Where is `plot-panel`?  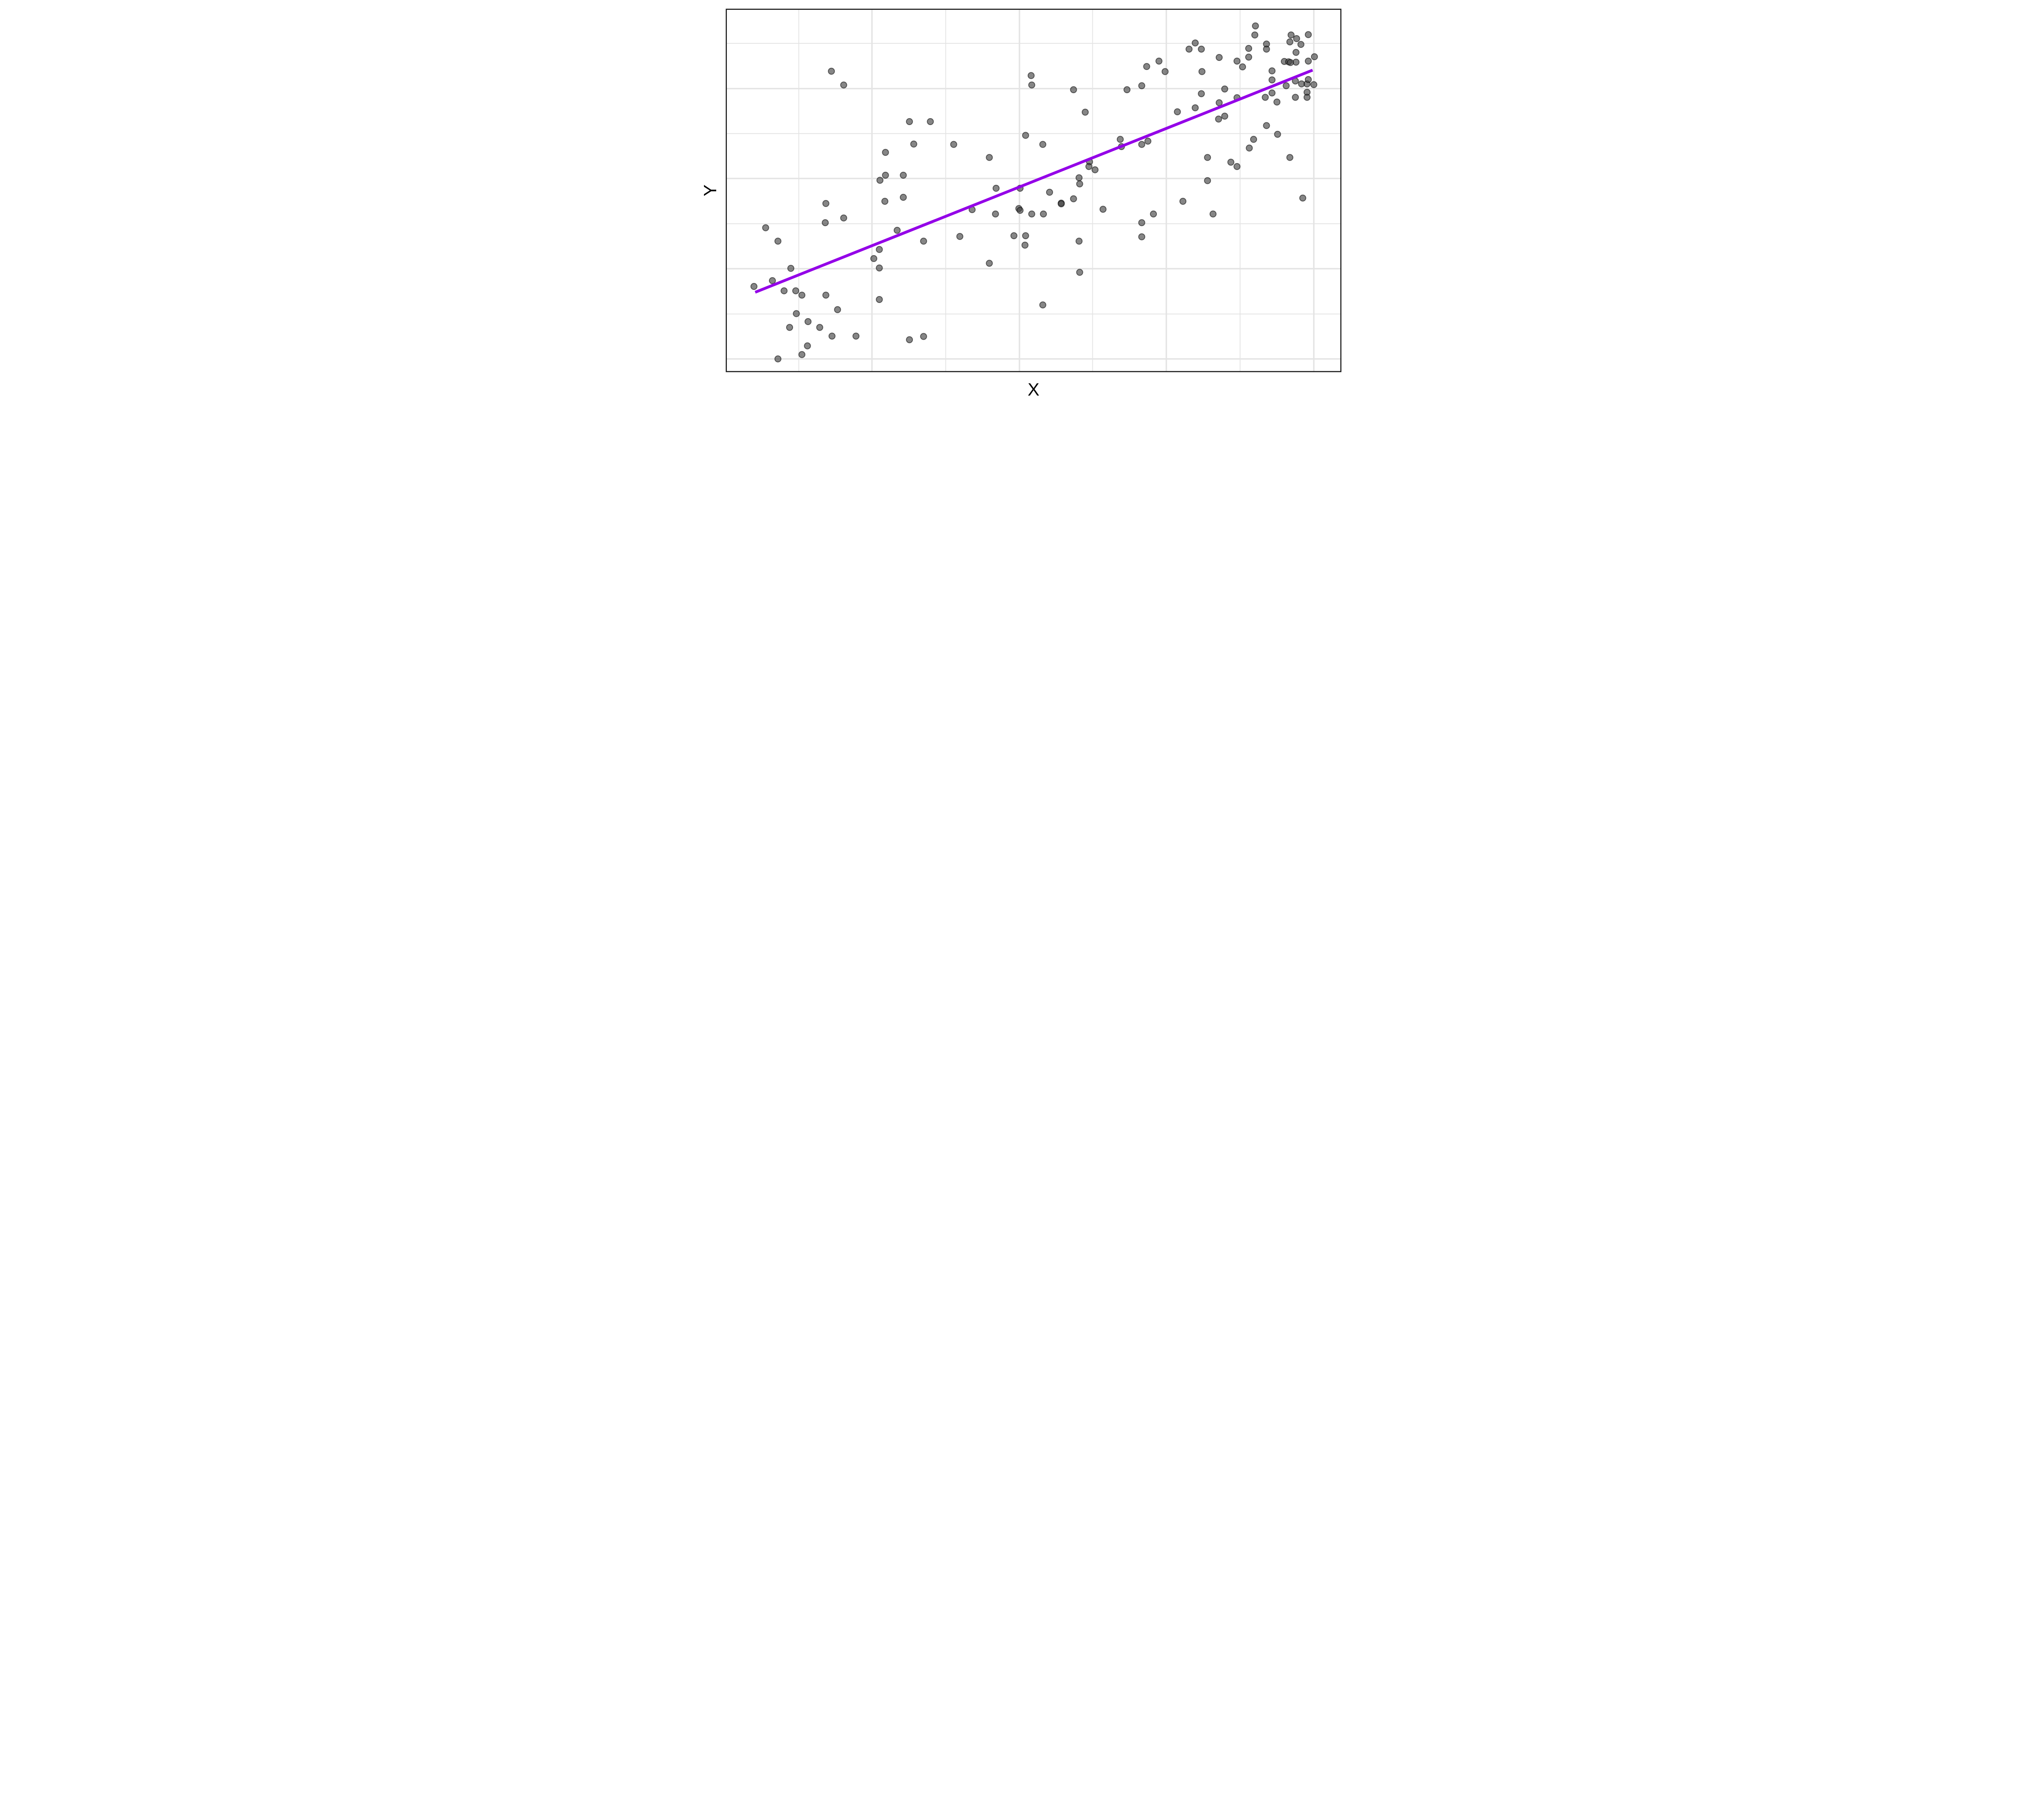
plot-panel is located at coordinates (1034, 190).